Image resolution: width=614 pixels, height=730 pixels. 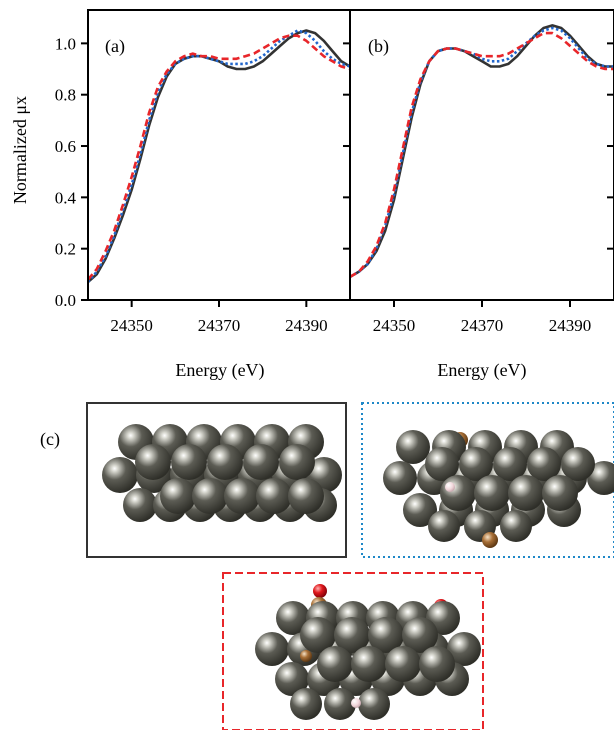 What do you see at coordinates (20, 150) in the screenshot?
I see `y-axis-title: Normalized μx` at bounding box center [20, 150].